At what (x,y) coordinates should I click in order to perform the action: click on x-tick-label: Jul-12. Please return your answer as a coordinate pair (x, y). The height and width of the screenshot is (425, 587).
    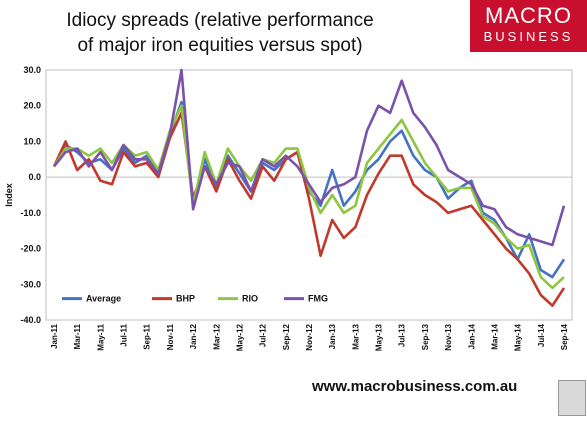
    Looking at the image, I should click on (263, 335).